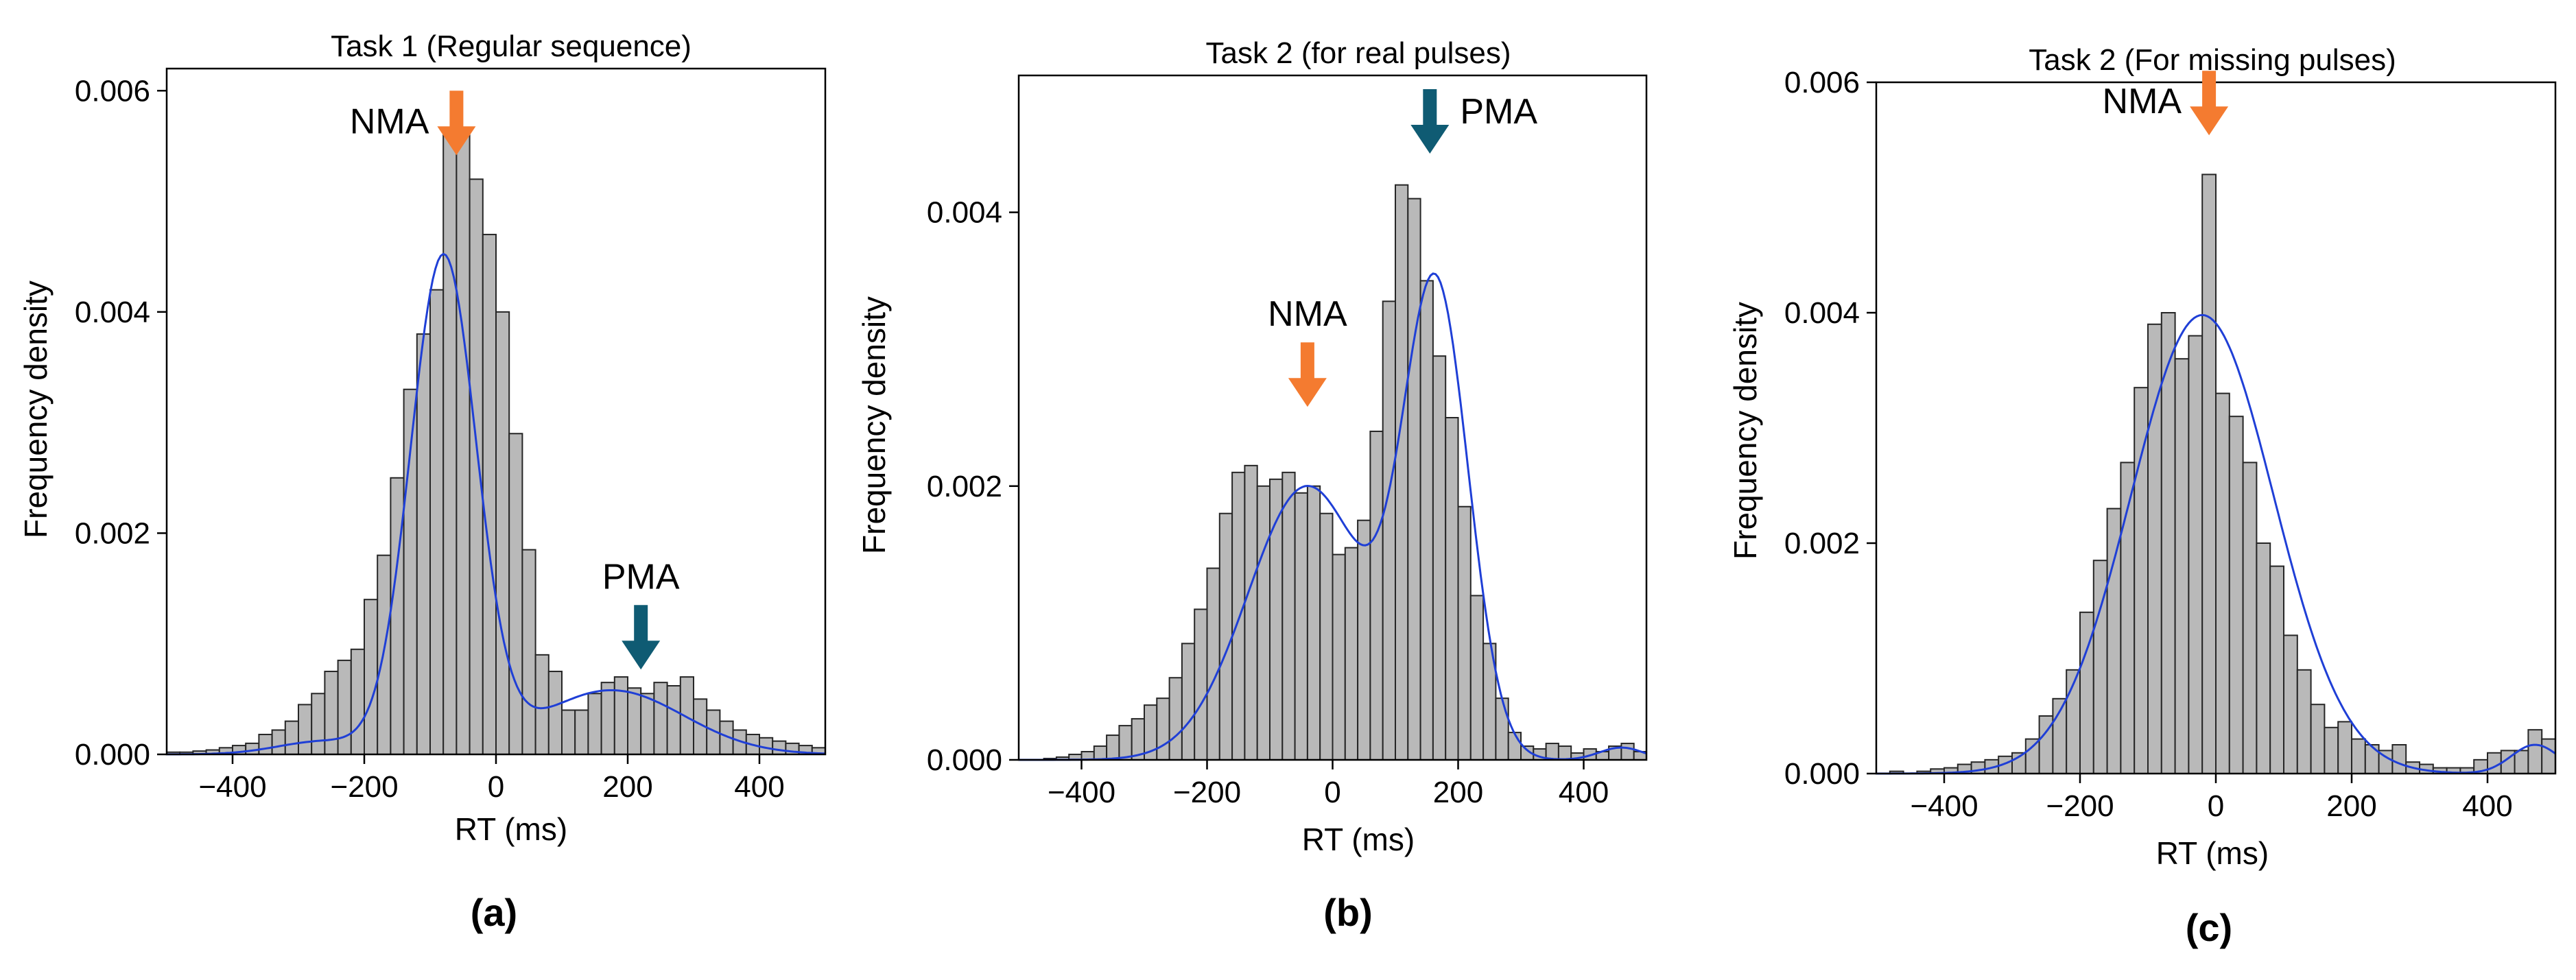  Describe the element at coordinates (1822, 774) in the screenshot. I see `y-tick-label: 0.000` at that location.